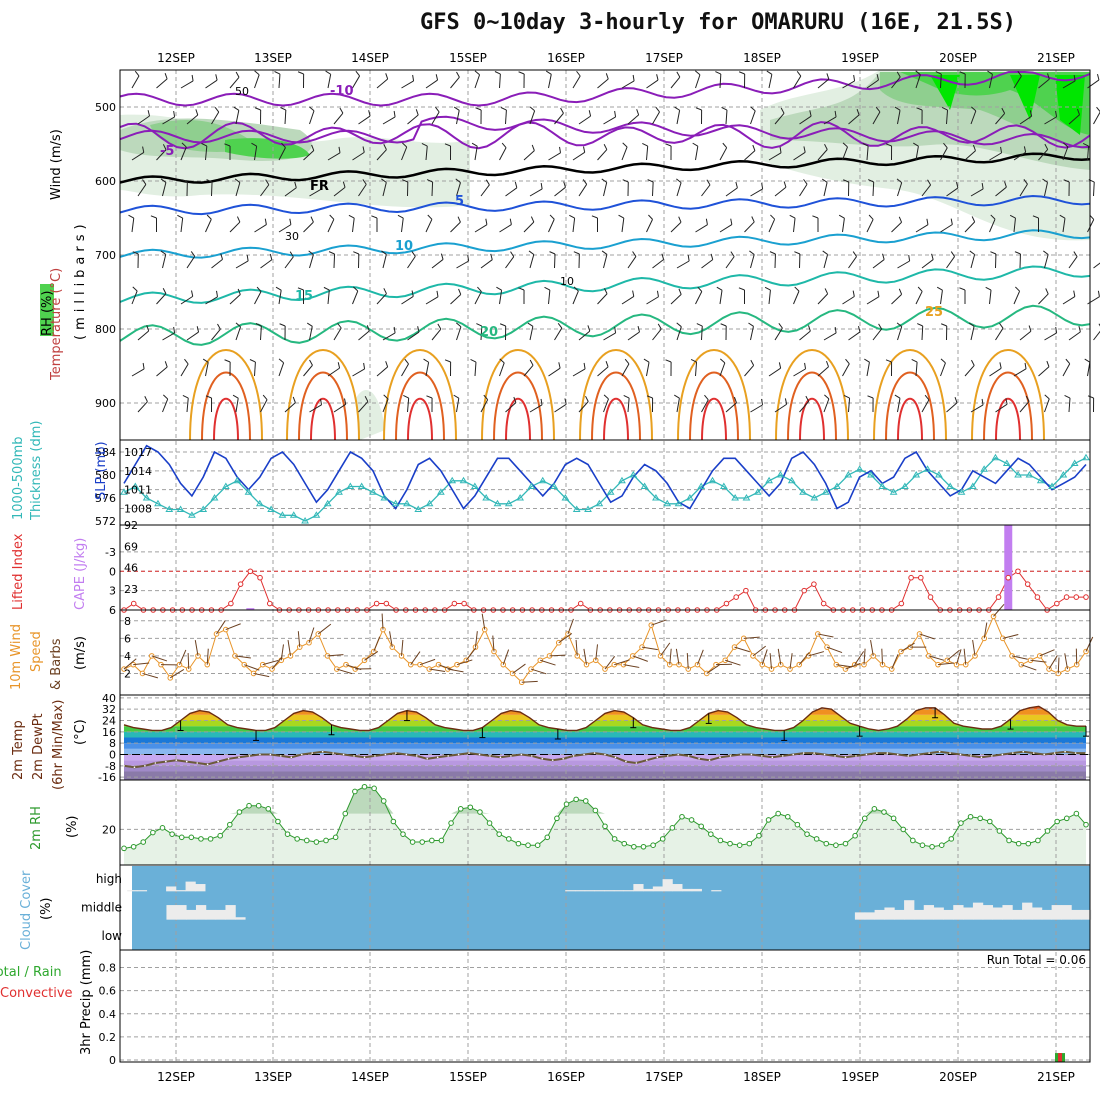  I want to click on date-label-top: 20SEP, so click(958, 58).